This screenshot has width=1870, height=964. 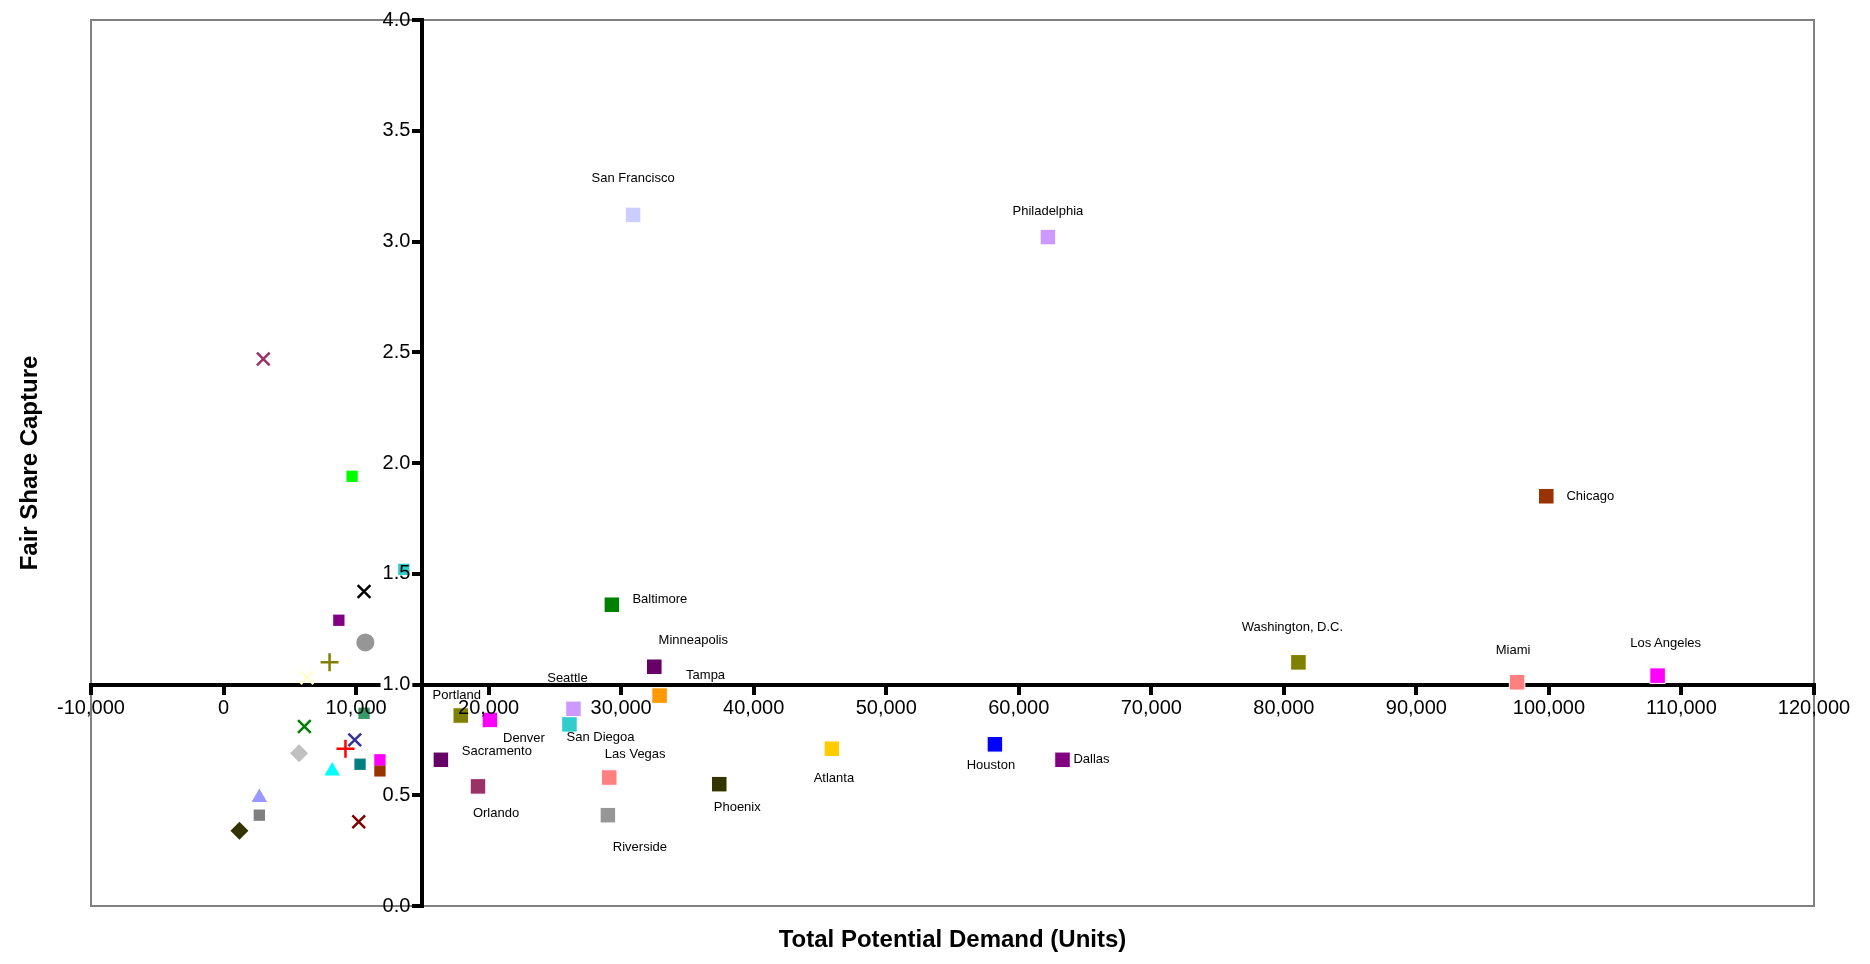 What do you see at coordinates (886, 707) in the screenshot?
I see `x-tick-label: 50,000` at bounding box center [886, 707].